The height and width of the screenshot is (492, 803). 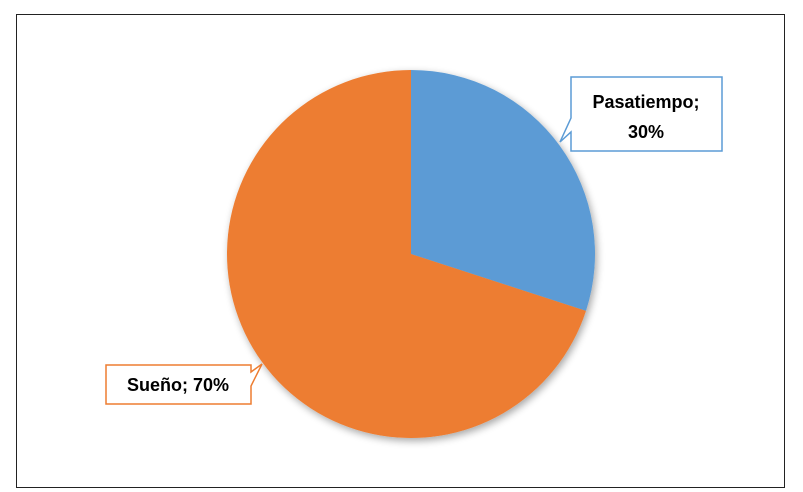 I want to click on callout-pasatiempo: Pasatiempo; 30%, so click(x=641, y=114).